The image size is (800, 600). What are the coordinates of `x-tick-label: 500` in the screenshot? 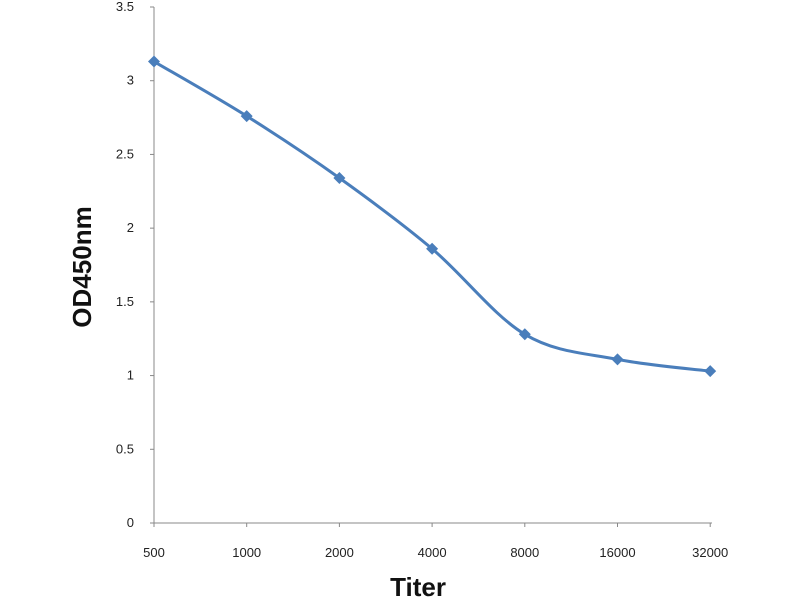 It's located at (154, 552).